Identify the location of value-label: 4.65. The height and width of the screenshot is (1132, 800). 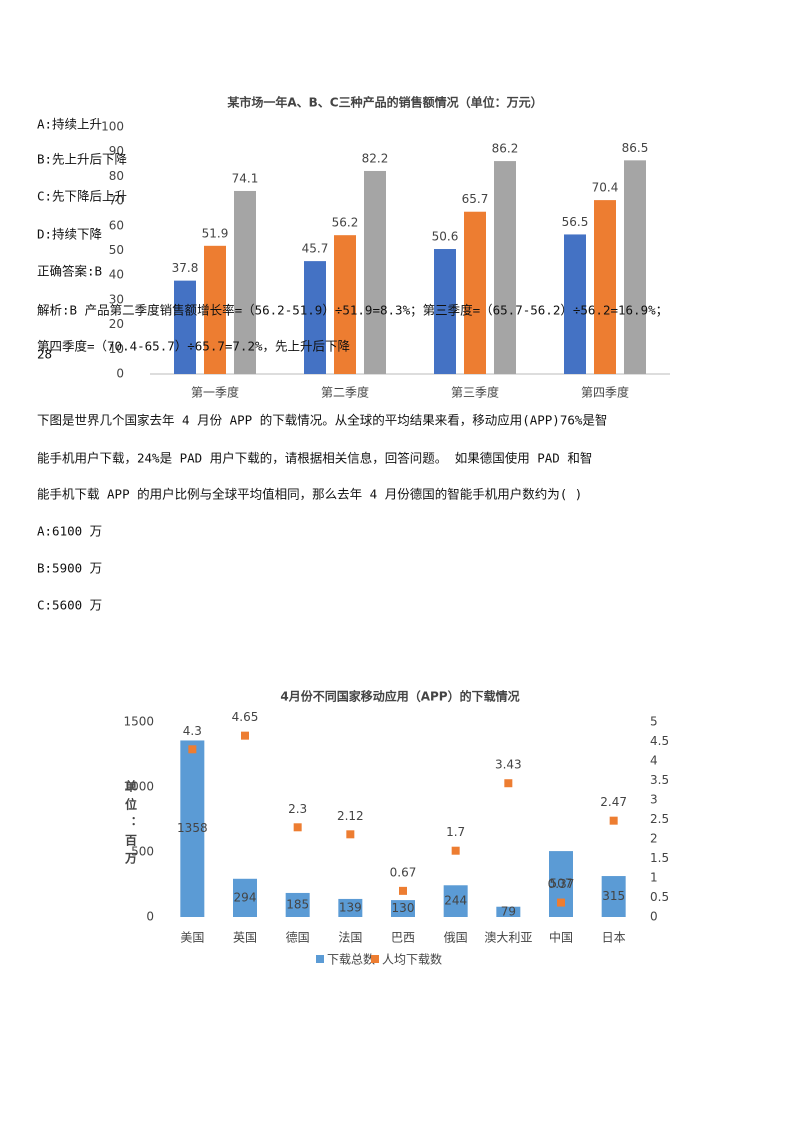
(245, 717).